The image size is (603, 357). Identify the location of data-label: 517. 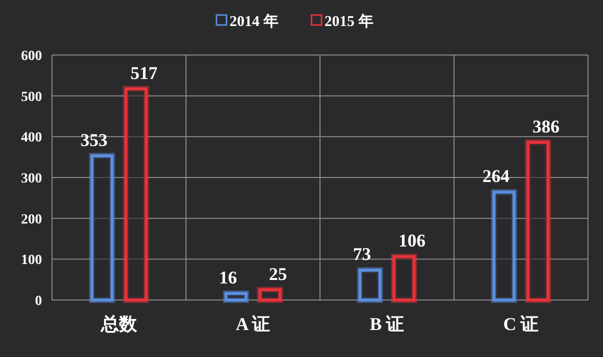
(144, 72).